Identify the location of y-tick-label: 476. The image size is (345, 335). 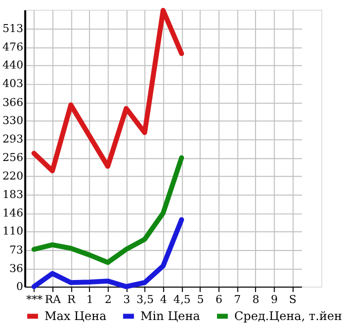
(13, 47).